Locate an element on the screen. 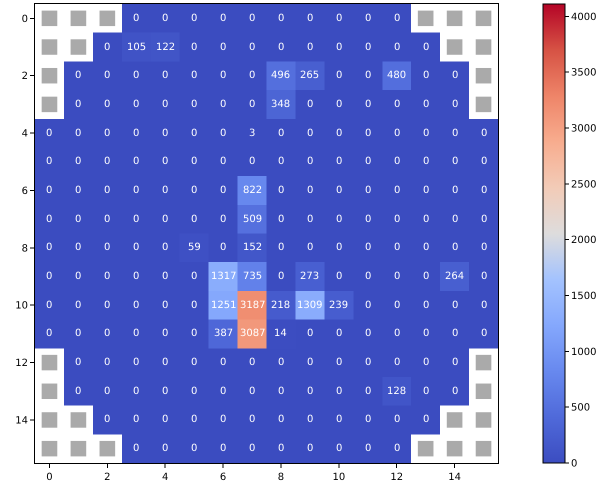 This screenshot has height=486, width=600. y-category-label: 8 is located at coordinates (25, 248).